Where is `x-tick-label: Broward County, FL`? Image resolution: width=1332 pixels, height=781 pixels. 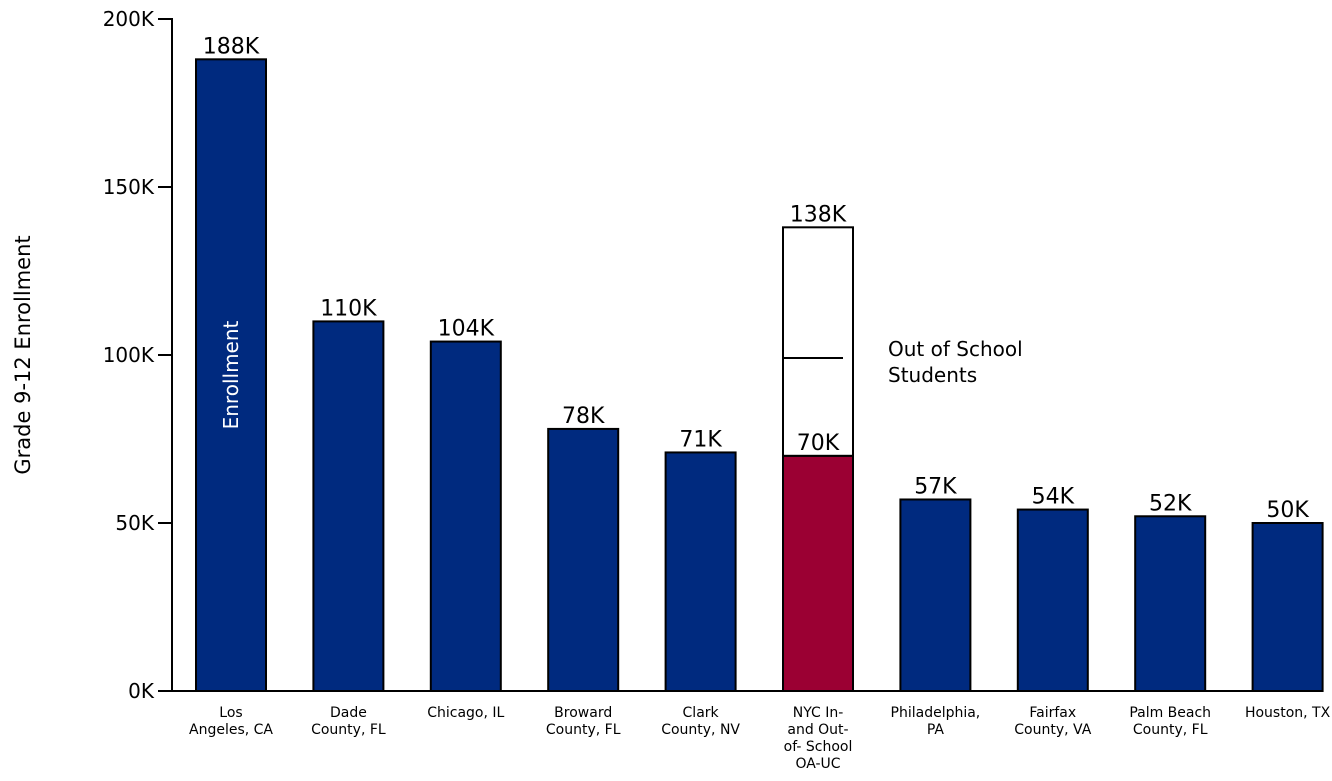
x-tick-label: Broward County, FL is located at coordinates (583, 721).